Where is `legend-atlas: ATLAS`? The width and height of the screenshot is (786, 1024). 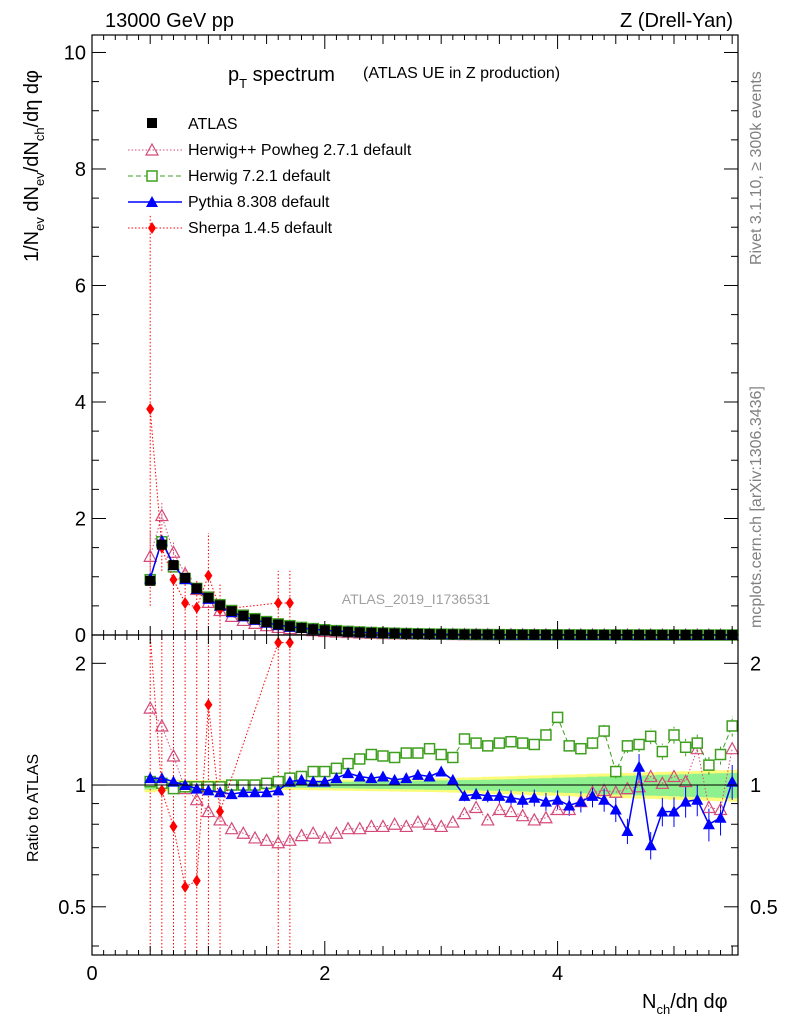 legend-atlas: ATLAS is located at coordinates (213, 124).